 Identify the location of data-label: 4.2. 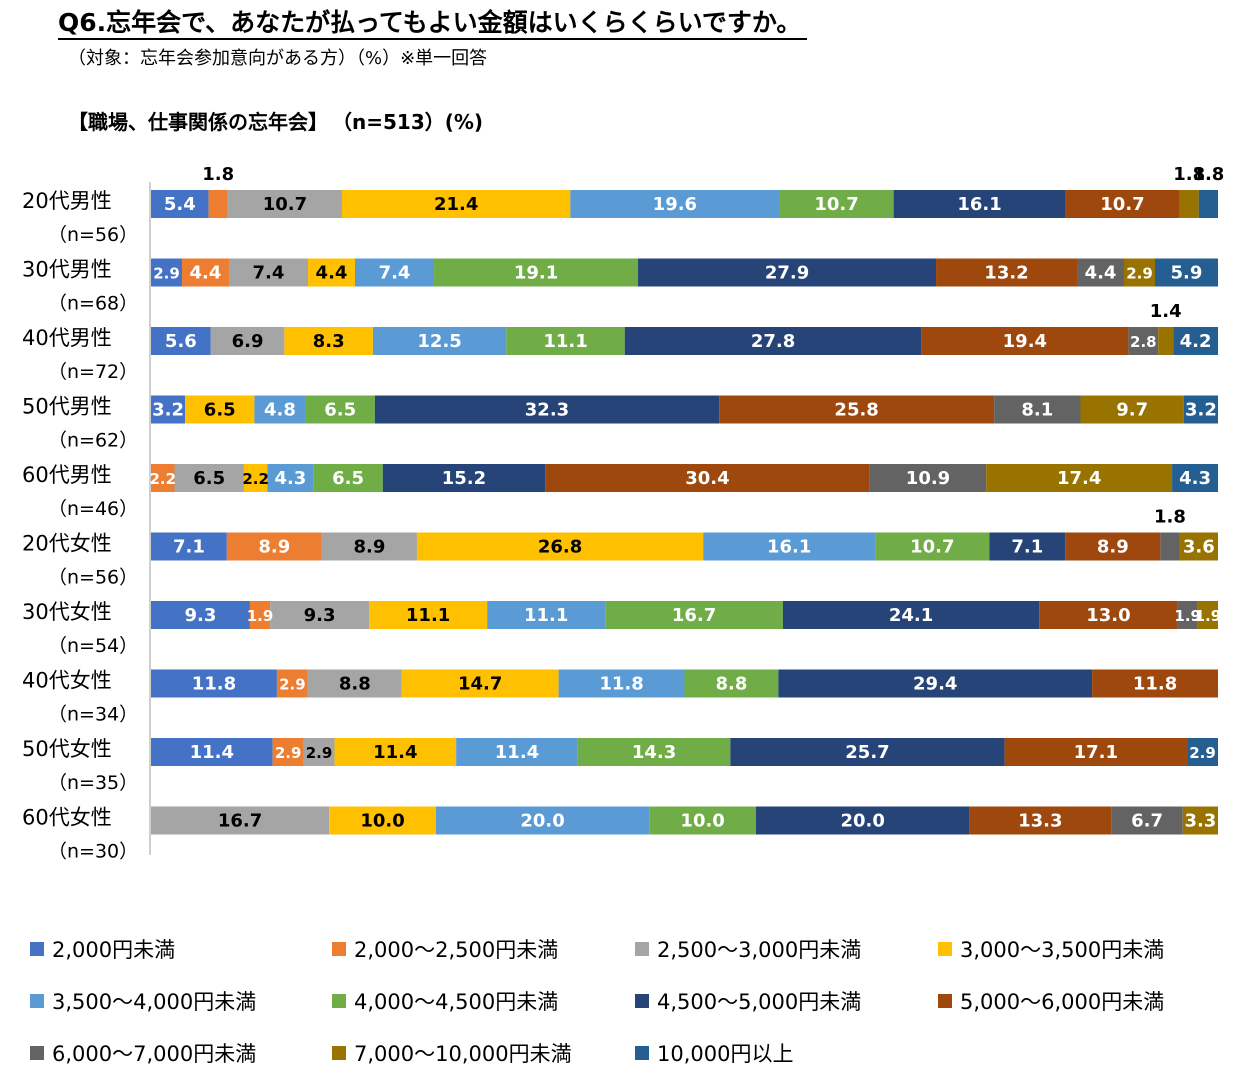
(1196, 341).